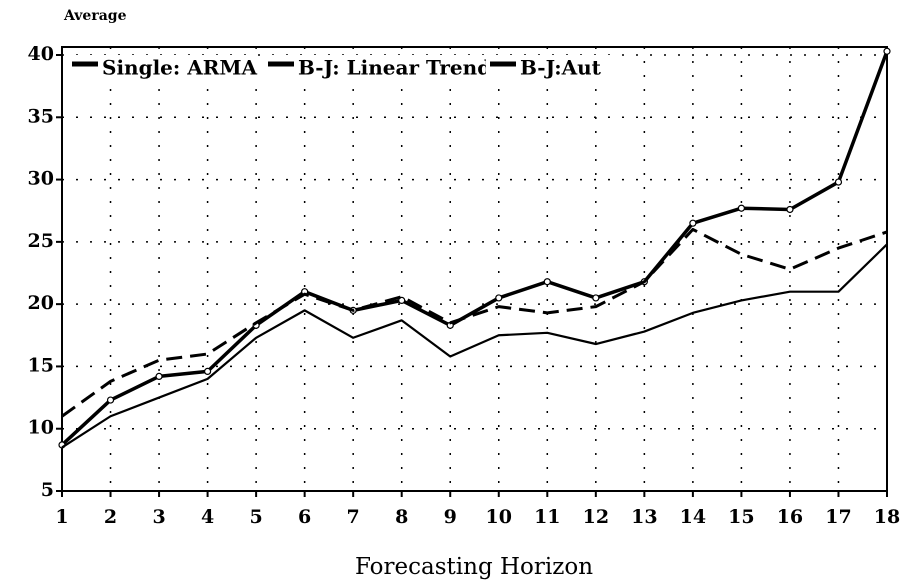 The image size is (921, 585). What do you see at coordinates (741, 517) in the screenshot?
I see `x-tick-label: 15` at bounding box center [741, 517].